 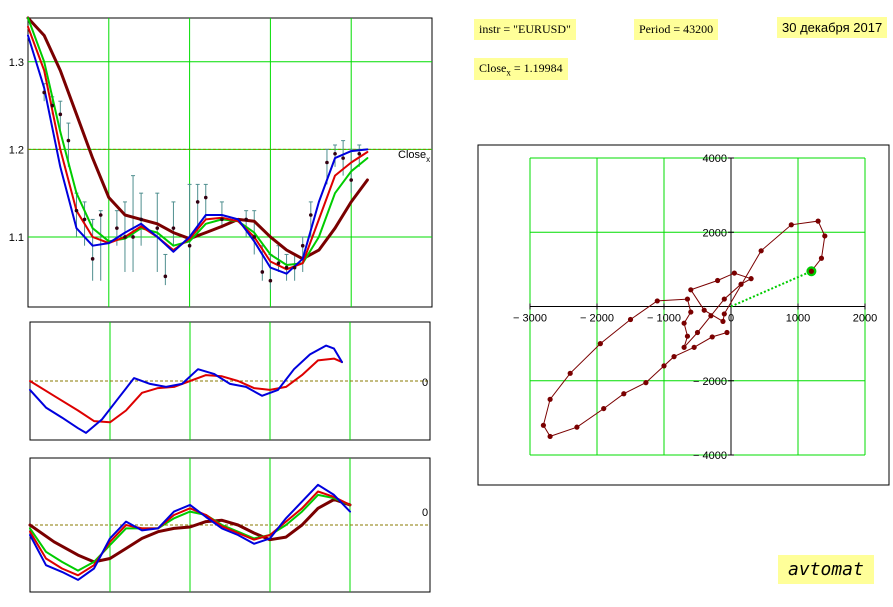 What do you see at coordinates (684, 329) in the screenshot?
I see `phase-trajectory` at bounding box center [684, 329].